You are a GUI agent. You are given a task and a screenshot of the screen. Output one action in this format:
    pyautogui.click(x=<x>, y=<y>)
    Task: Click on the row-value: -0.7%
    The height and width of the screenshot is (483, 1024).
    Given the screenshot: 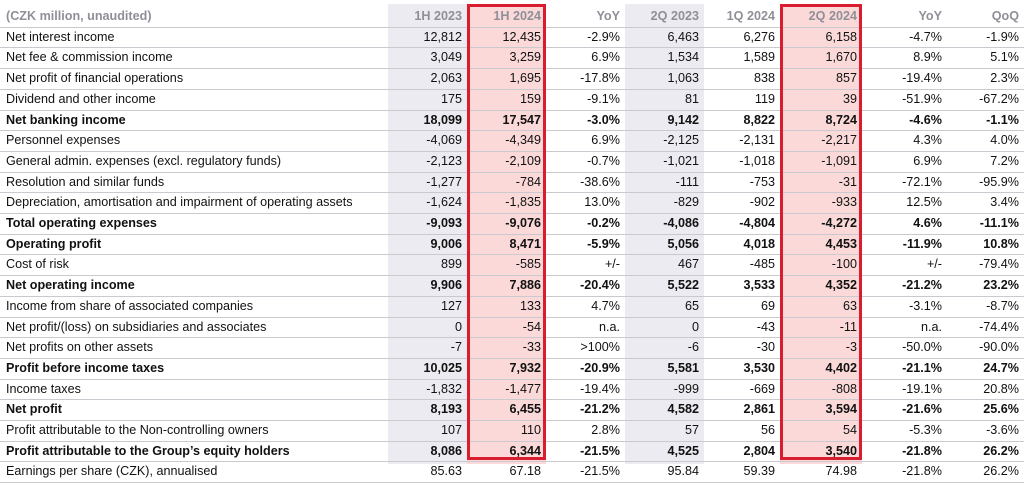 What is the action you would take?
    pyautogui.click(x=585, y=162)
    